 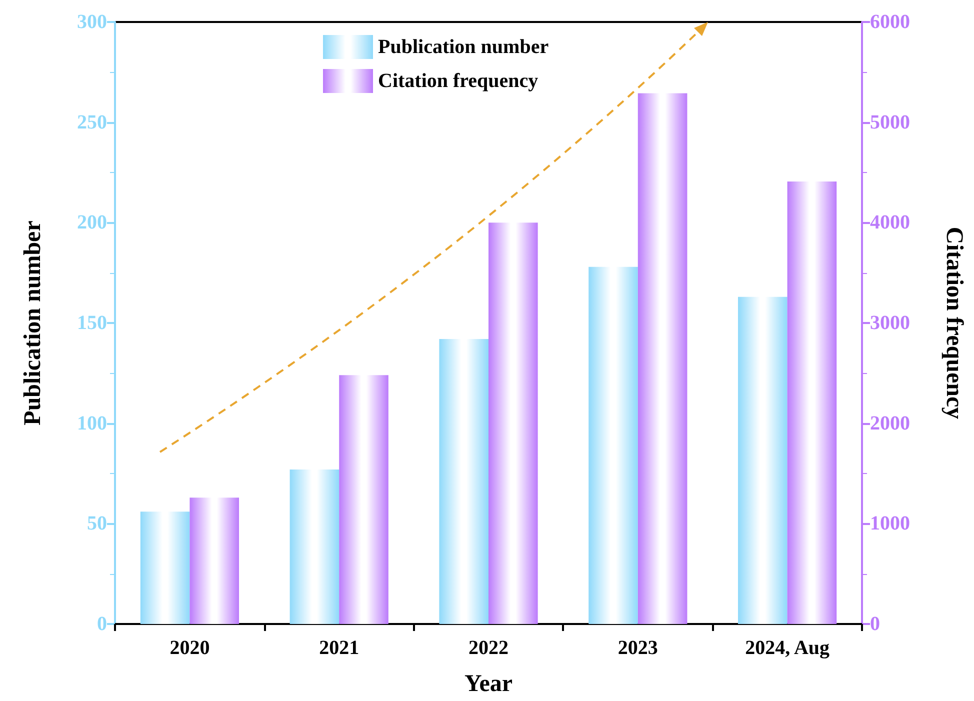 What do you see at coordinates (190, 648) in the screenshot?
I see `x-tick-label: 2020` at bounding box center [190, 648].